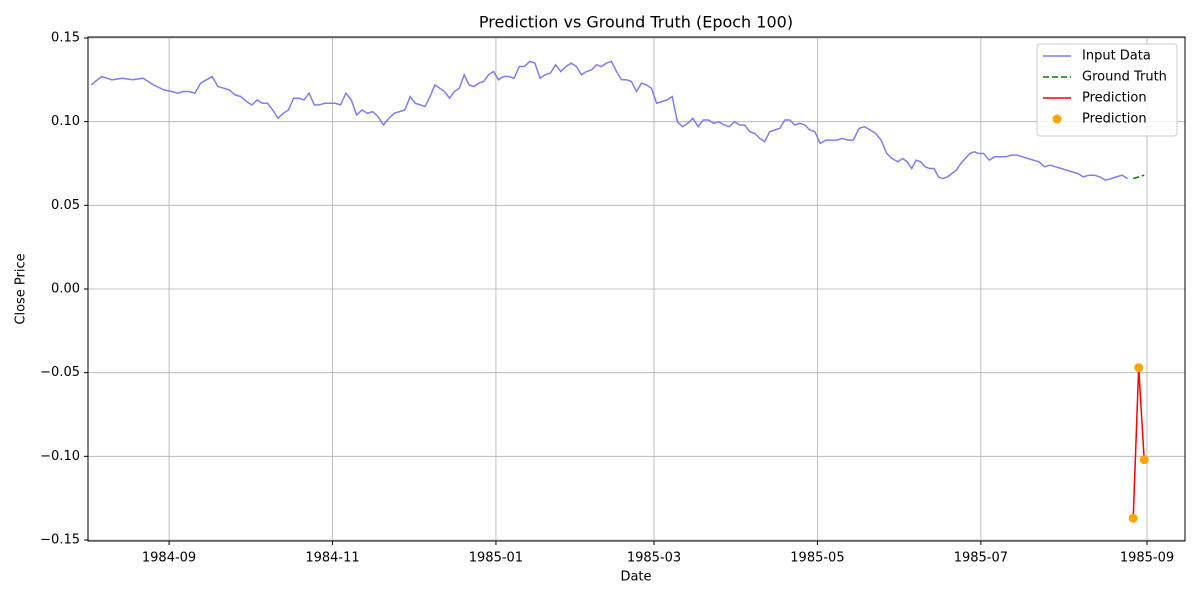 This screenshot has width=1200, height=600. Describe the element at coordinates (60, 372) in the screenshot. I see `y-tick-label: −0.05` at that location.